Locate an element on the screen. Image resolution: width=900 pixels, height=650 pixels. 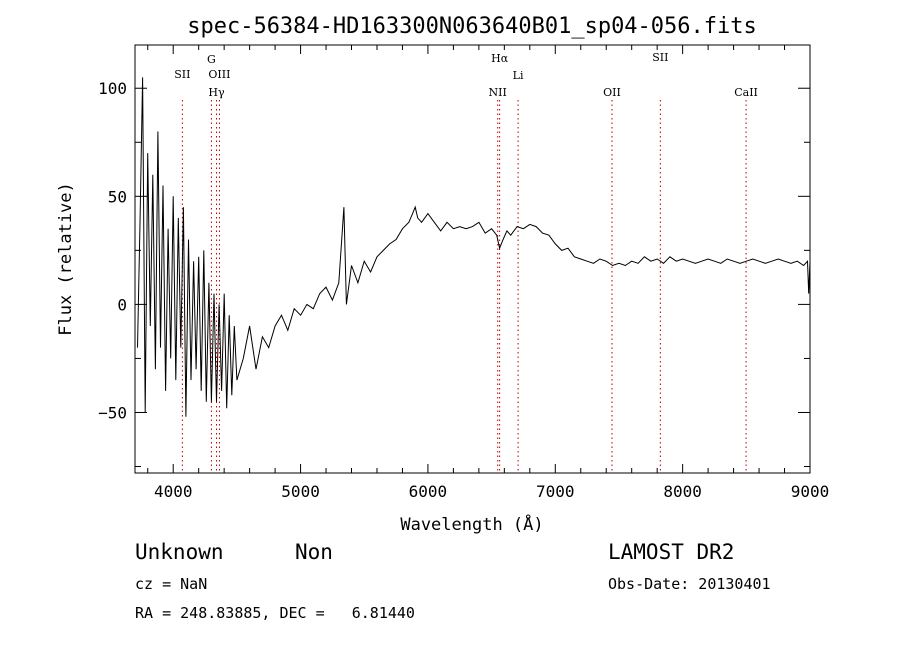
x-tick-label: 5000 is located at coordinates (300, 491).